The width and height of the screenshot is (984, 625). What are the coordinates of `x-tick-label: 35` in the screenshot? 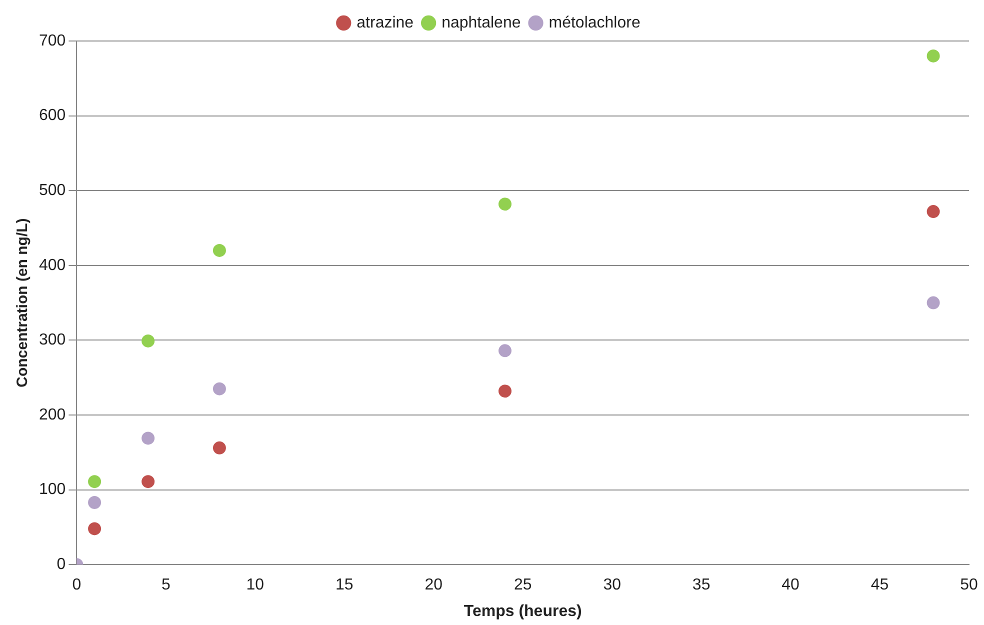 It's located at (701, 585).